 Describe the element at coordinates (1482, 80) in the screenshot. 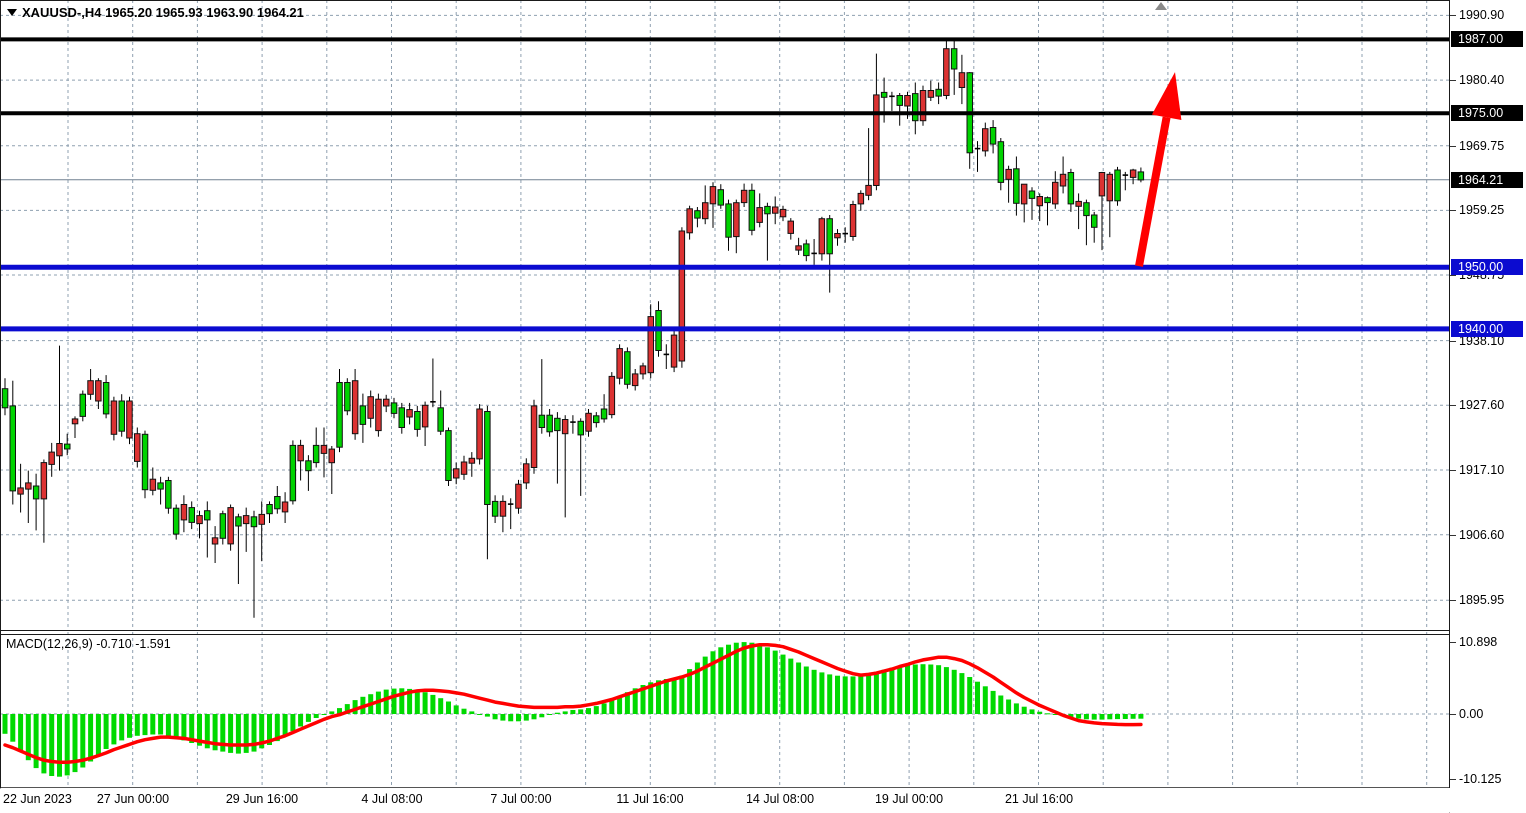

I see `price-tick-label: 1980.40` at that location.